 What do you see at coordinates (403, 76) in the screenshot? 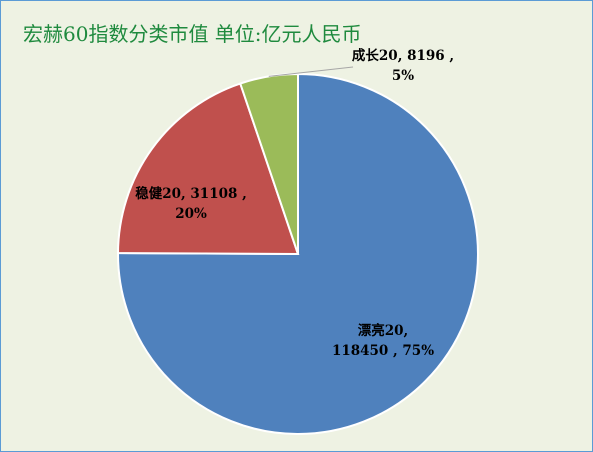
I see `data-label-line: 5%` at bounding box center [403, 76].